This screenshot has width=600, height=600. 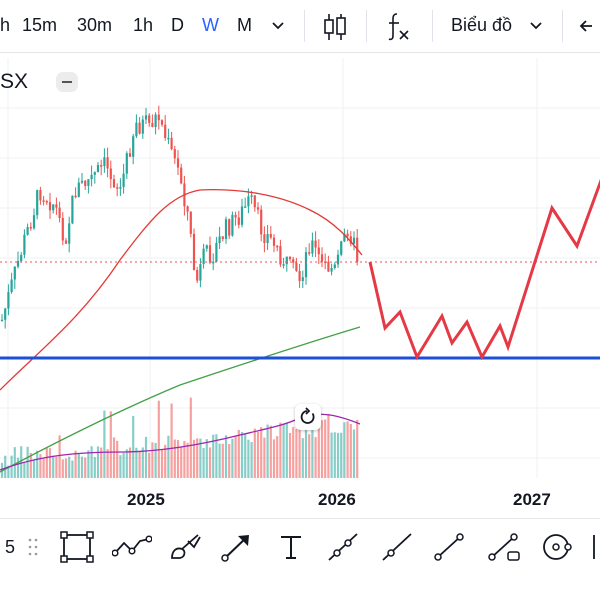 I want to click on more-tools-icon, so click(x=595, y=547).